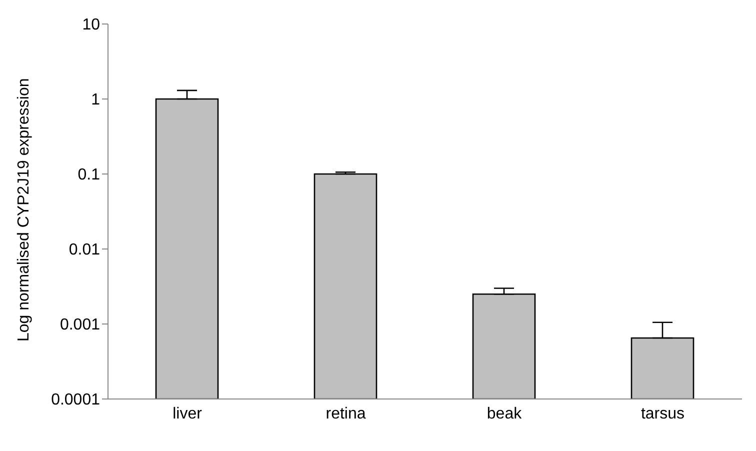 The height and width of the screenshot is (451, 756). I want to click on x-tick-label: liver, so click(187, 413).